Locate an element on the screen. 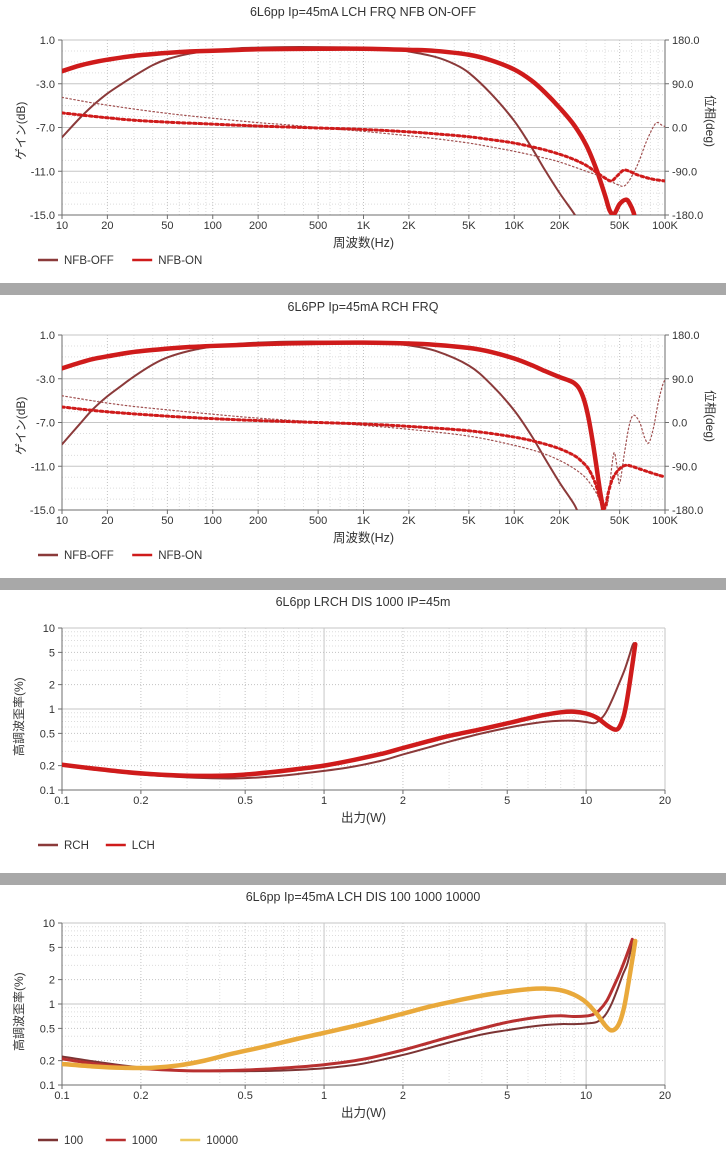 The image size is (726, 1168). grid is located at coordinates (364, 708).